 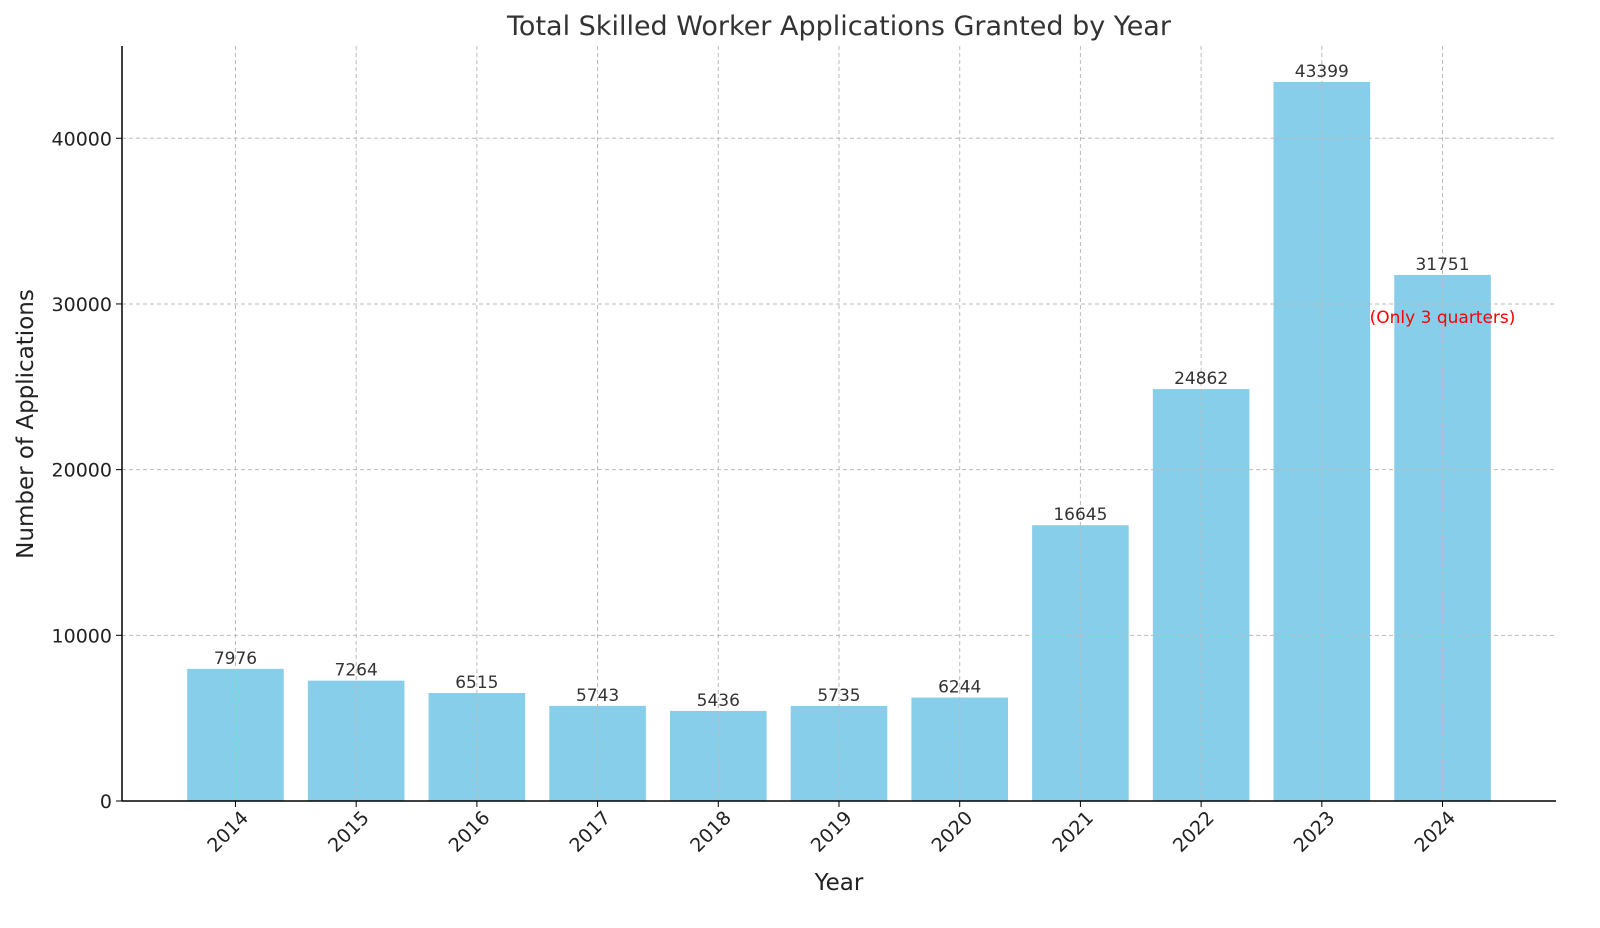 I want to click on data-label-2022: 24862, so click(x=1201, y=379).